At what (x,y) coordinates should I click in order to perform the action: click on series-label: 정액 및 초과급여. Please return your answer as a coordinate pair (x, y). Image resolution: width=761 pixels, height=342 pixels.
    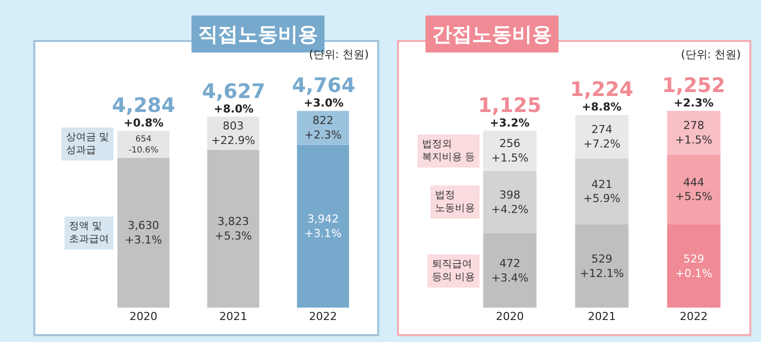
    Looking at the image, I should click on (89, 233).